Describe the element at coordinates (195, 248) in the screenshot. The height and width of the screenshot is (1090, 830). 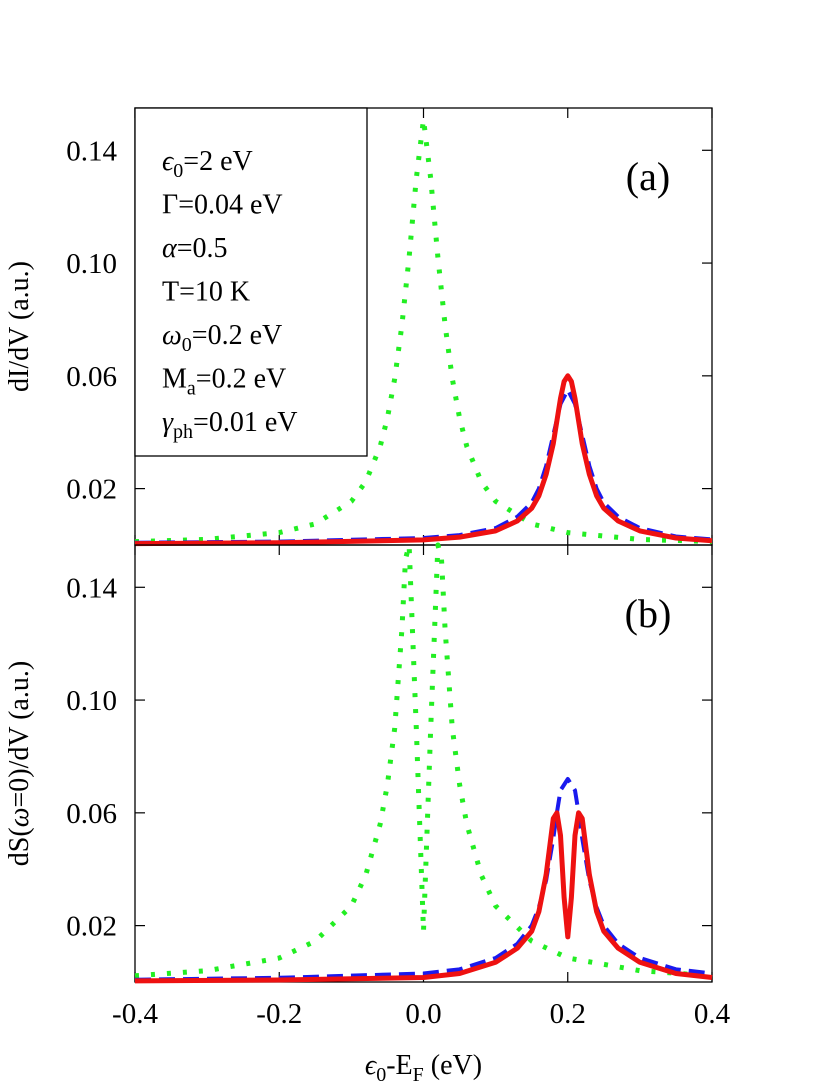
I see `parameter-line: α=0.5` at that location.